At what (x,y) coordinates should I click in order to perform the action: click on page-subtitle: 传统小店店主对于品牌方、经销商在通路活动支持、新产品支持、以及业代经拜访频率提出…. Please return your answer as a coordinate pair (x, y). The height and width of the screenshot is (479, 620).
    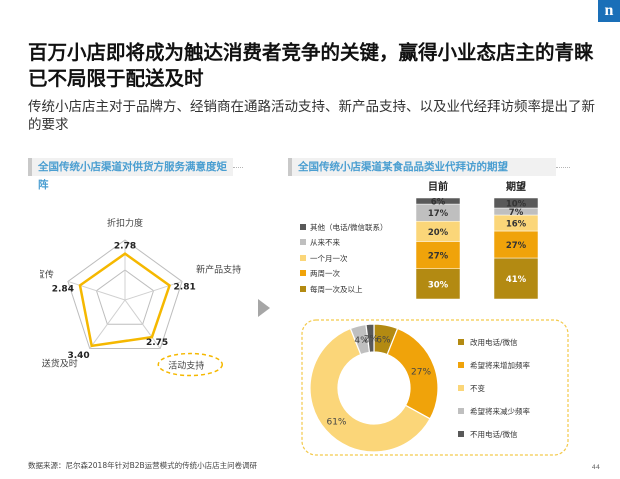
    Looking at the image, I should click on (311, 116).